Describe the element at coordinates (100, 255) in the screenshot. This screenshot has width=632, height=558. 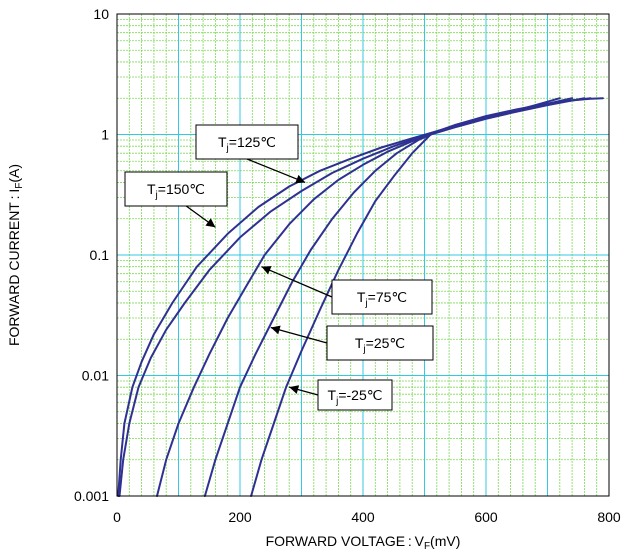
I see `y-tick-label: 0.1` at that location.